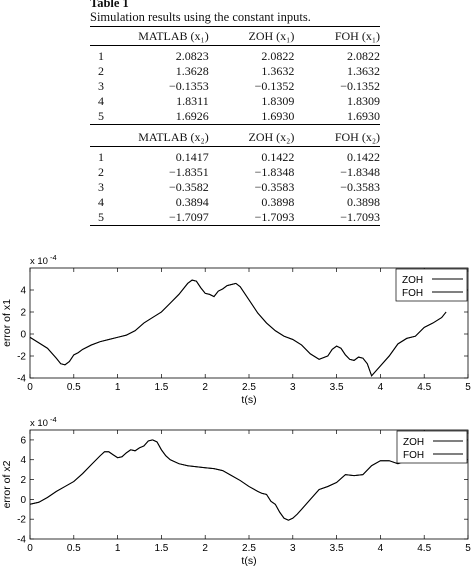 Image resolution: width=474 pixels, height=570 pixels. I want to click on table-title: Table 1, so click(109, 5).